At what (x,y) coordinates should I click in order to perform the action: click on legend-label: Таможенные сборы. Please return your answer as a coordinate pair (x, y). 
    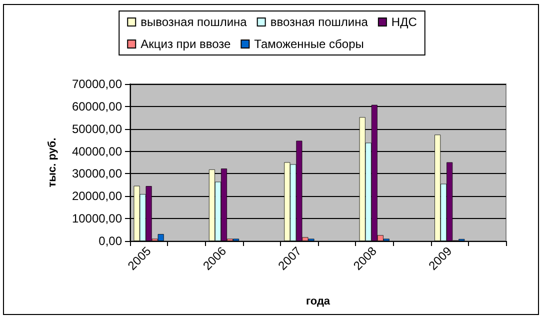
    Looking at the image, I should click on (309, 44).